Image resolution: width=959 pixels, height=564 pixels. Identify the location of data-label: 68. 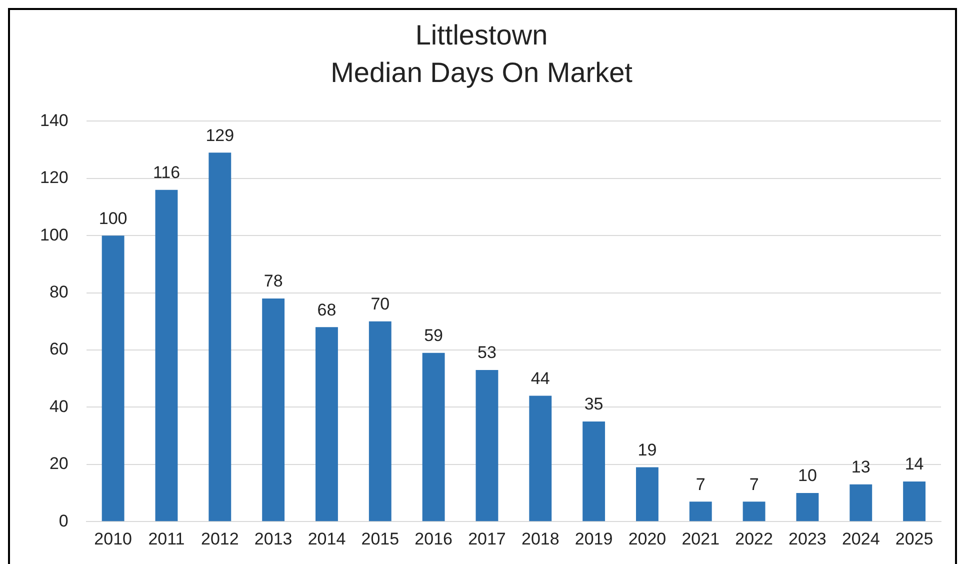
(326, 310).